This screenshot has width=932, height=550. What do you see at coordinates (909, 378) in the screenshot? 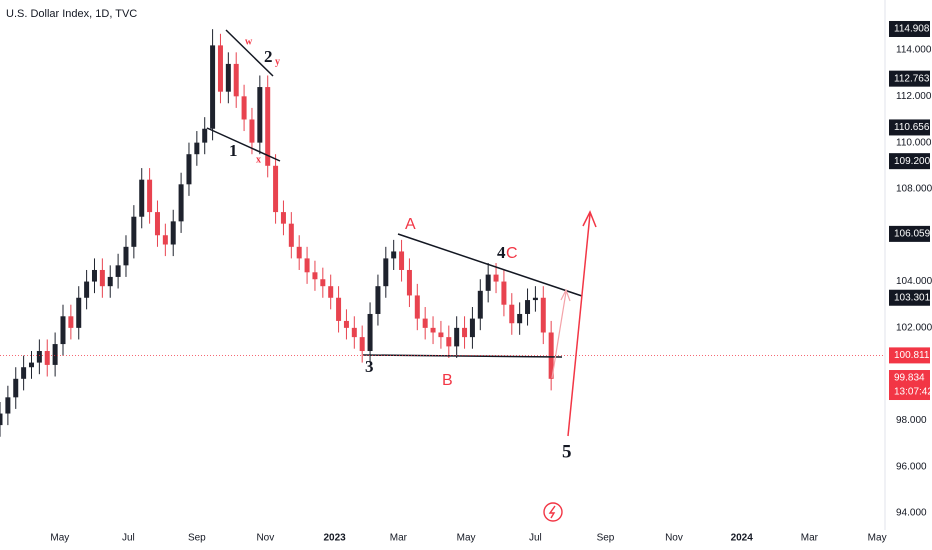
I see `price-label: 99.834` at bounding box center [909, 378].